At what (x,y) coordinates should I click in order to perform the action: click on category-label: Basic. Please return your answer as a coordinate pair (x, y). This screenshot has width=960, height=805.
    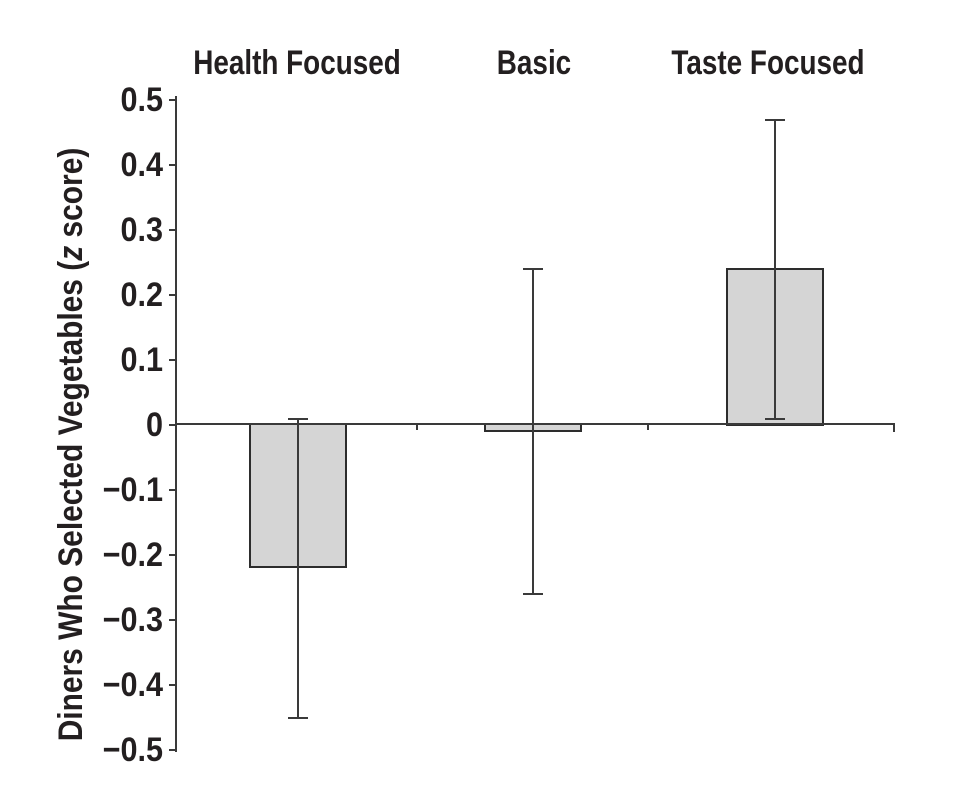
    Looking at the image, I should click on (534, 63).